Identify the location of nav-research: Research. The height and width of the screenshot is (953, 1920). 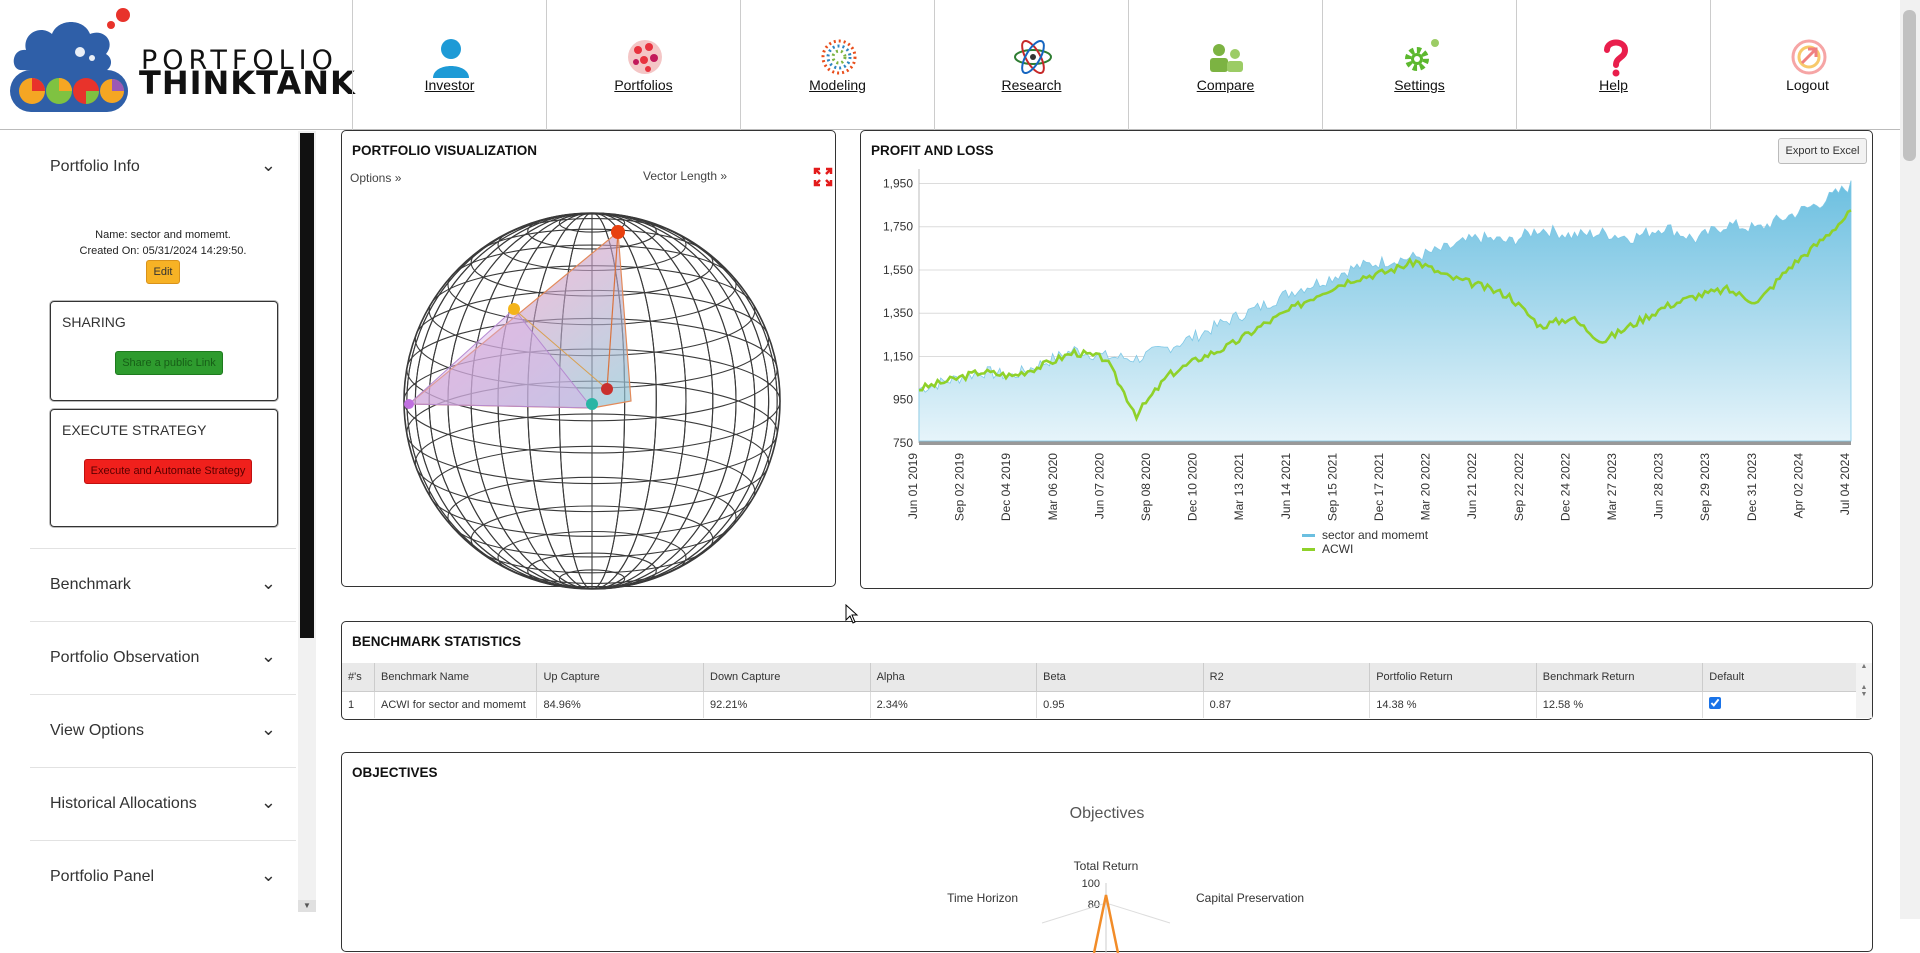
(1031, 65).